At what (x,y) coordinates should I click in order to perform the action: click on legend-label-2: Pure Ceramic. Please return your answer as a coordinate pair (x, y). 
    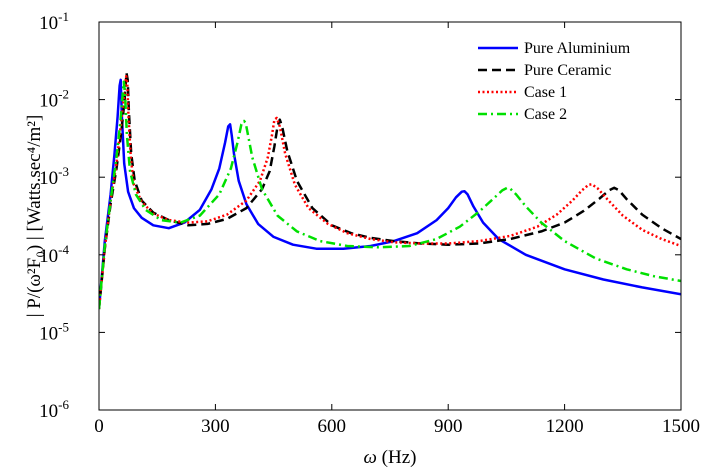
    Looking at the image, I should click on (568, 70).